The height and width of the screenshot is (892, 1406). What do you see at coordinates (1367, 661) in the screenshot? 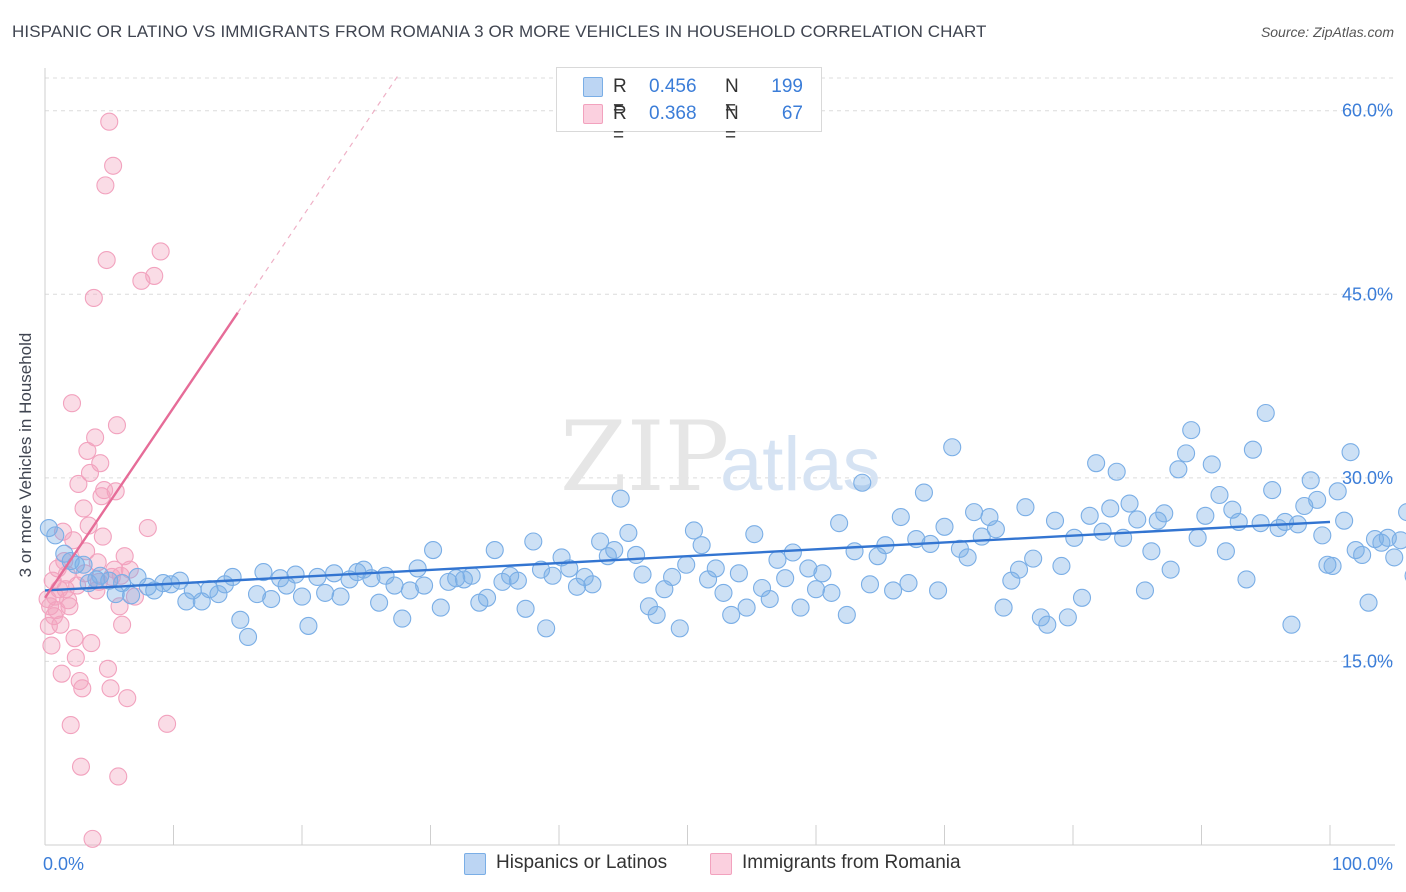
I see `y-tick-label: 15.0%` at bounding box center [1367, 661].